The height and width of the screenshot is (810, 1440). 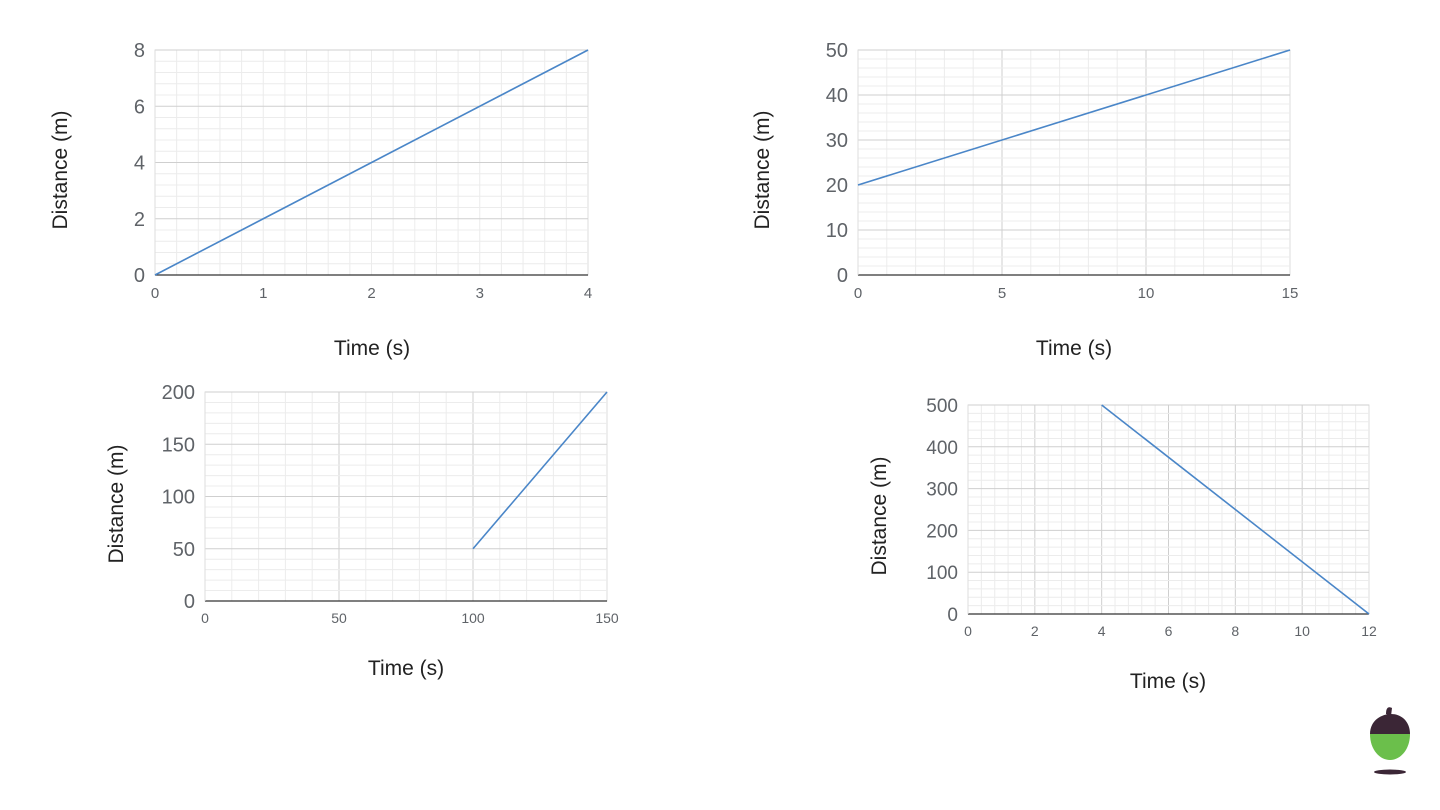 I want to click on y-tick-label: 400, so click(x=942, y=448).